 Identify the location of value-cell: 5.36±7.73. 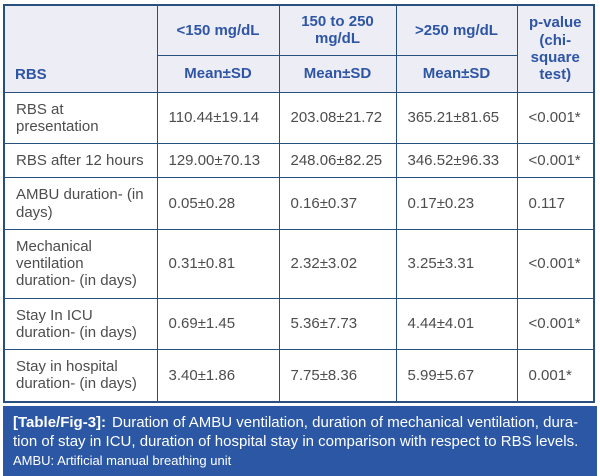
(337, 323).